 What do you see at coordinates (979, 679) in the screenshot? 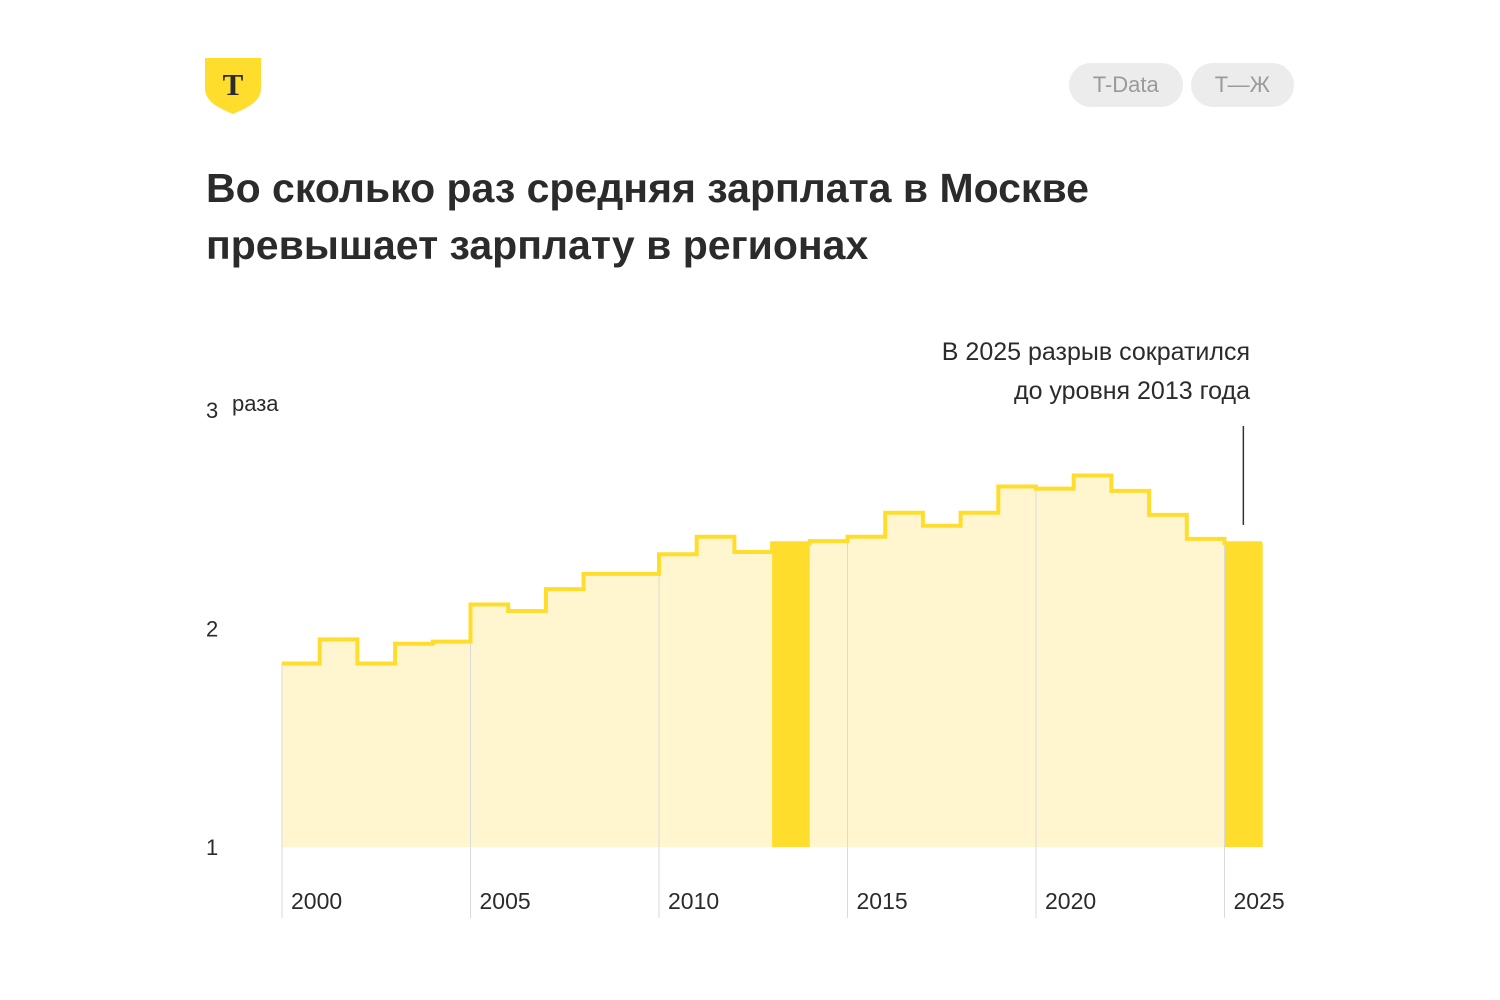
I see `bar-2018` at bounding box center [979, 679].